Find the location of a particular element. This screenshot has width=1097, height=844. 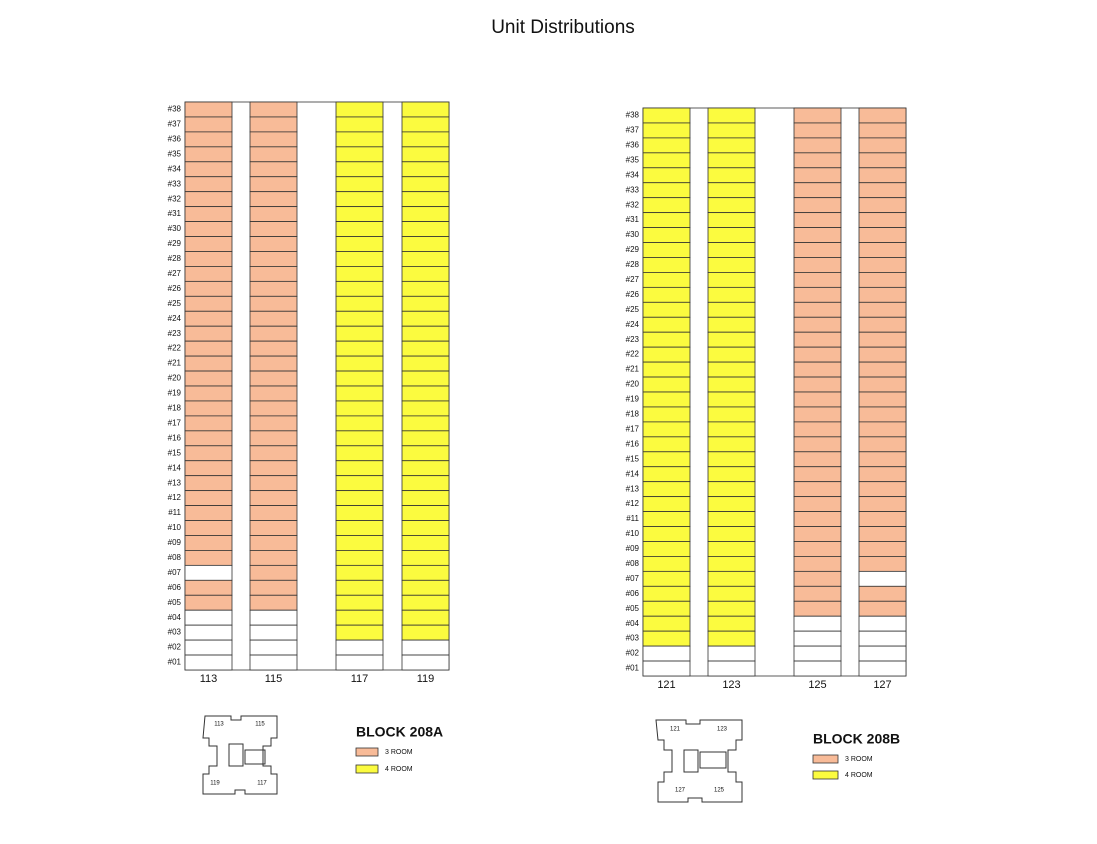

floor-label: #11 is located at coordinates (632, 518).